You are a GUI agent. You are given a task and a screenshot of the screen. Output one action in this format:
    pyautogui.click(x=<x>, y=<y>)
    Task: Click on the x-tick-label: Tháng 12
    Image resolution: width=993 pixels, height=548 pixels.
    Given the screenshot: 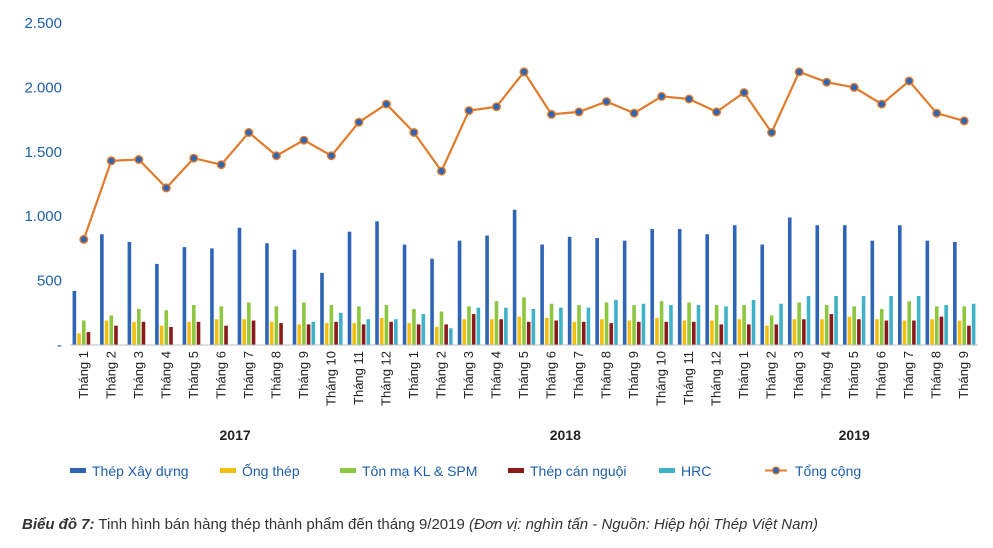 What is the action you would take?
    pyautogui.click(x=385, y=378)
    